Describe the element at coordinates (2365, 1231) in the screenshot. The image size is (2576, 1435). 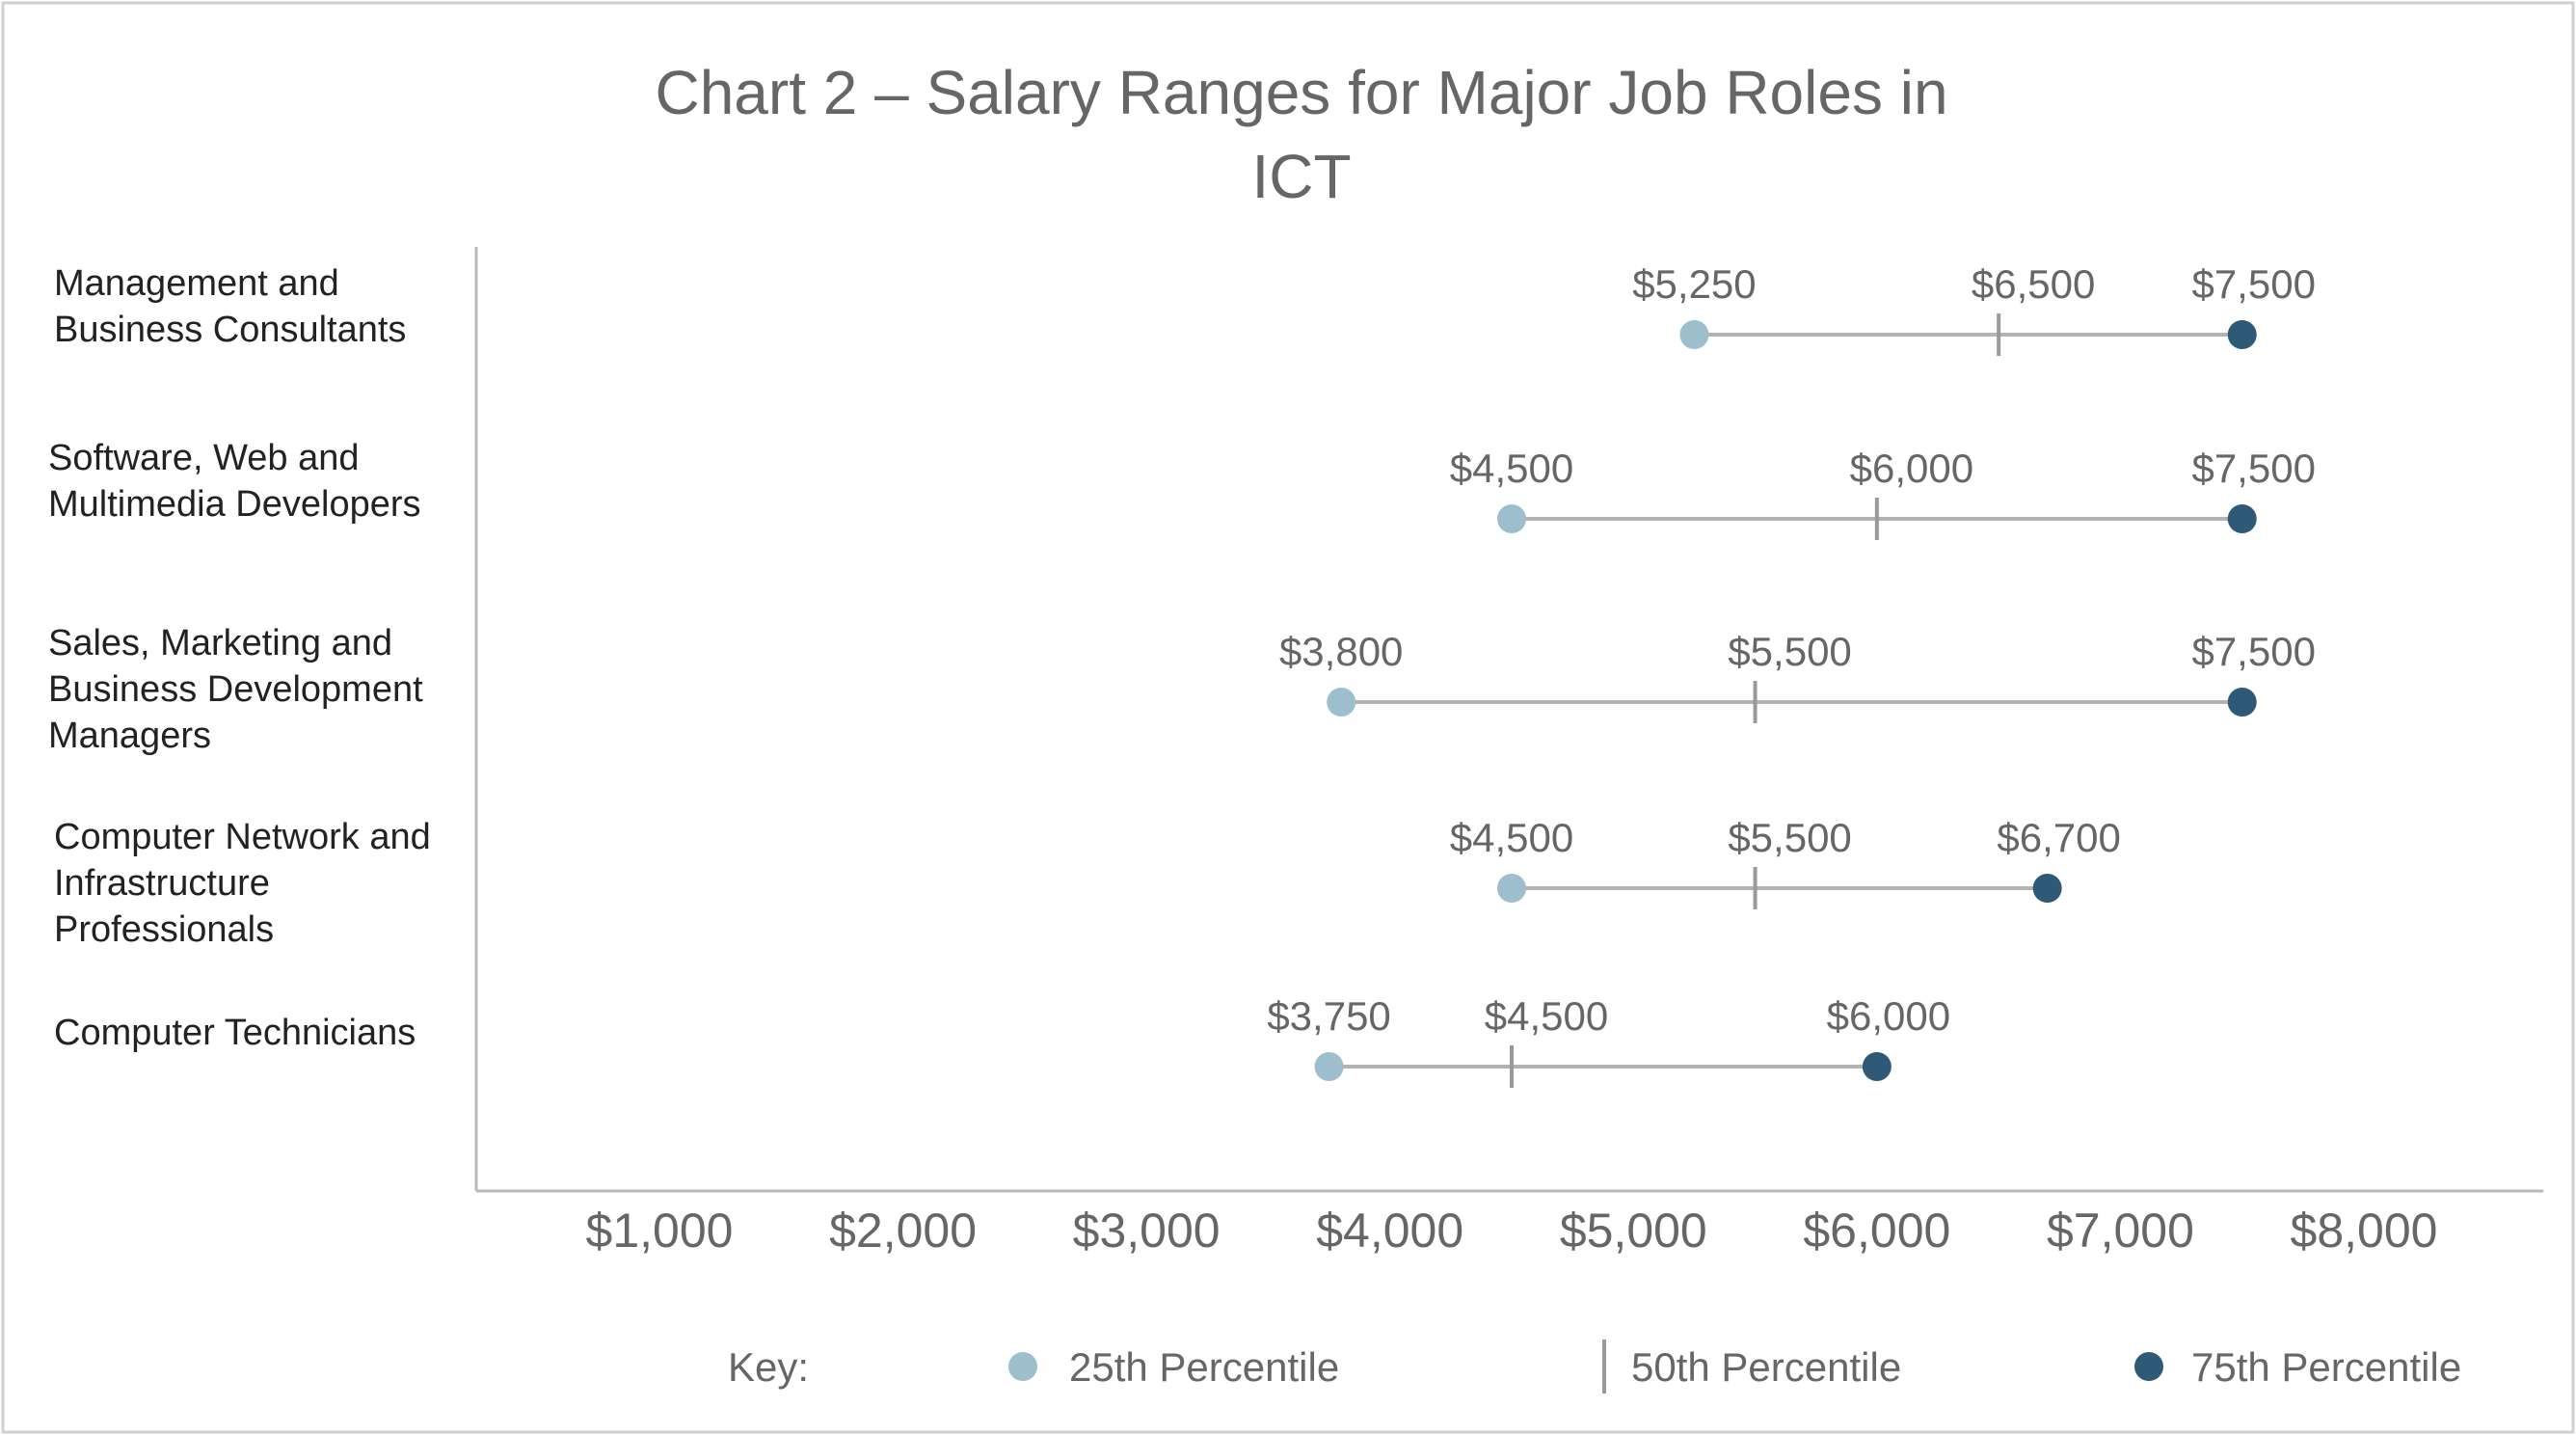
I see `x-tick-label: $8,000` at that location.